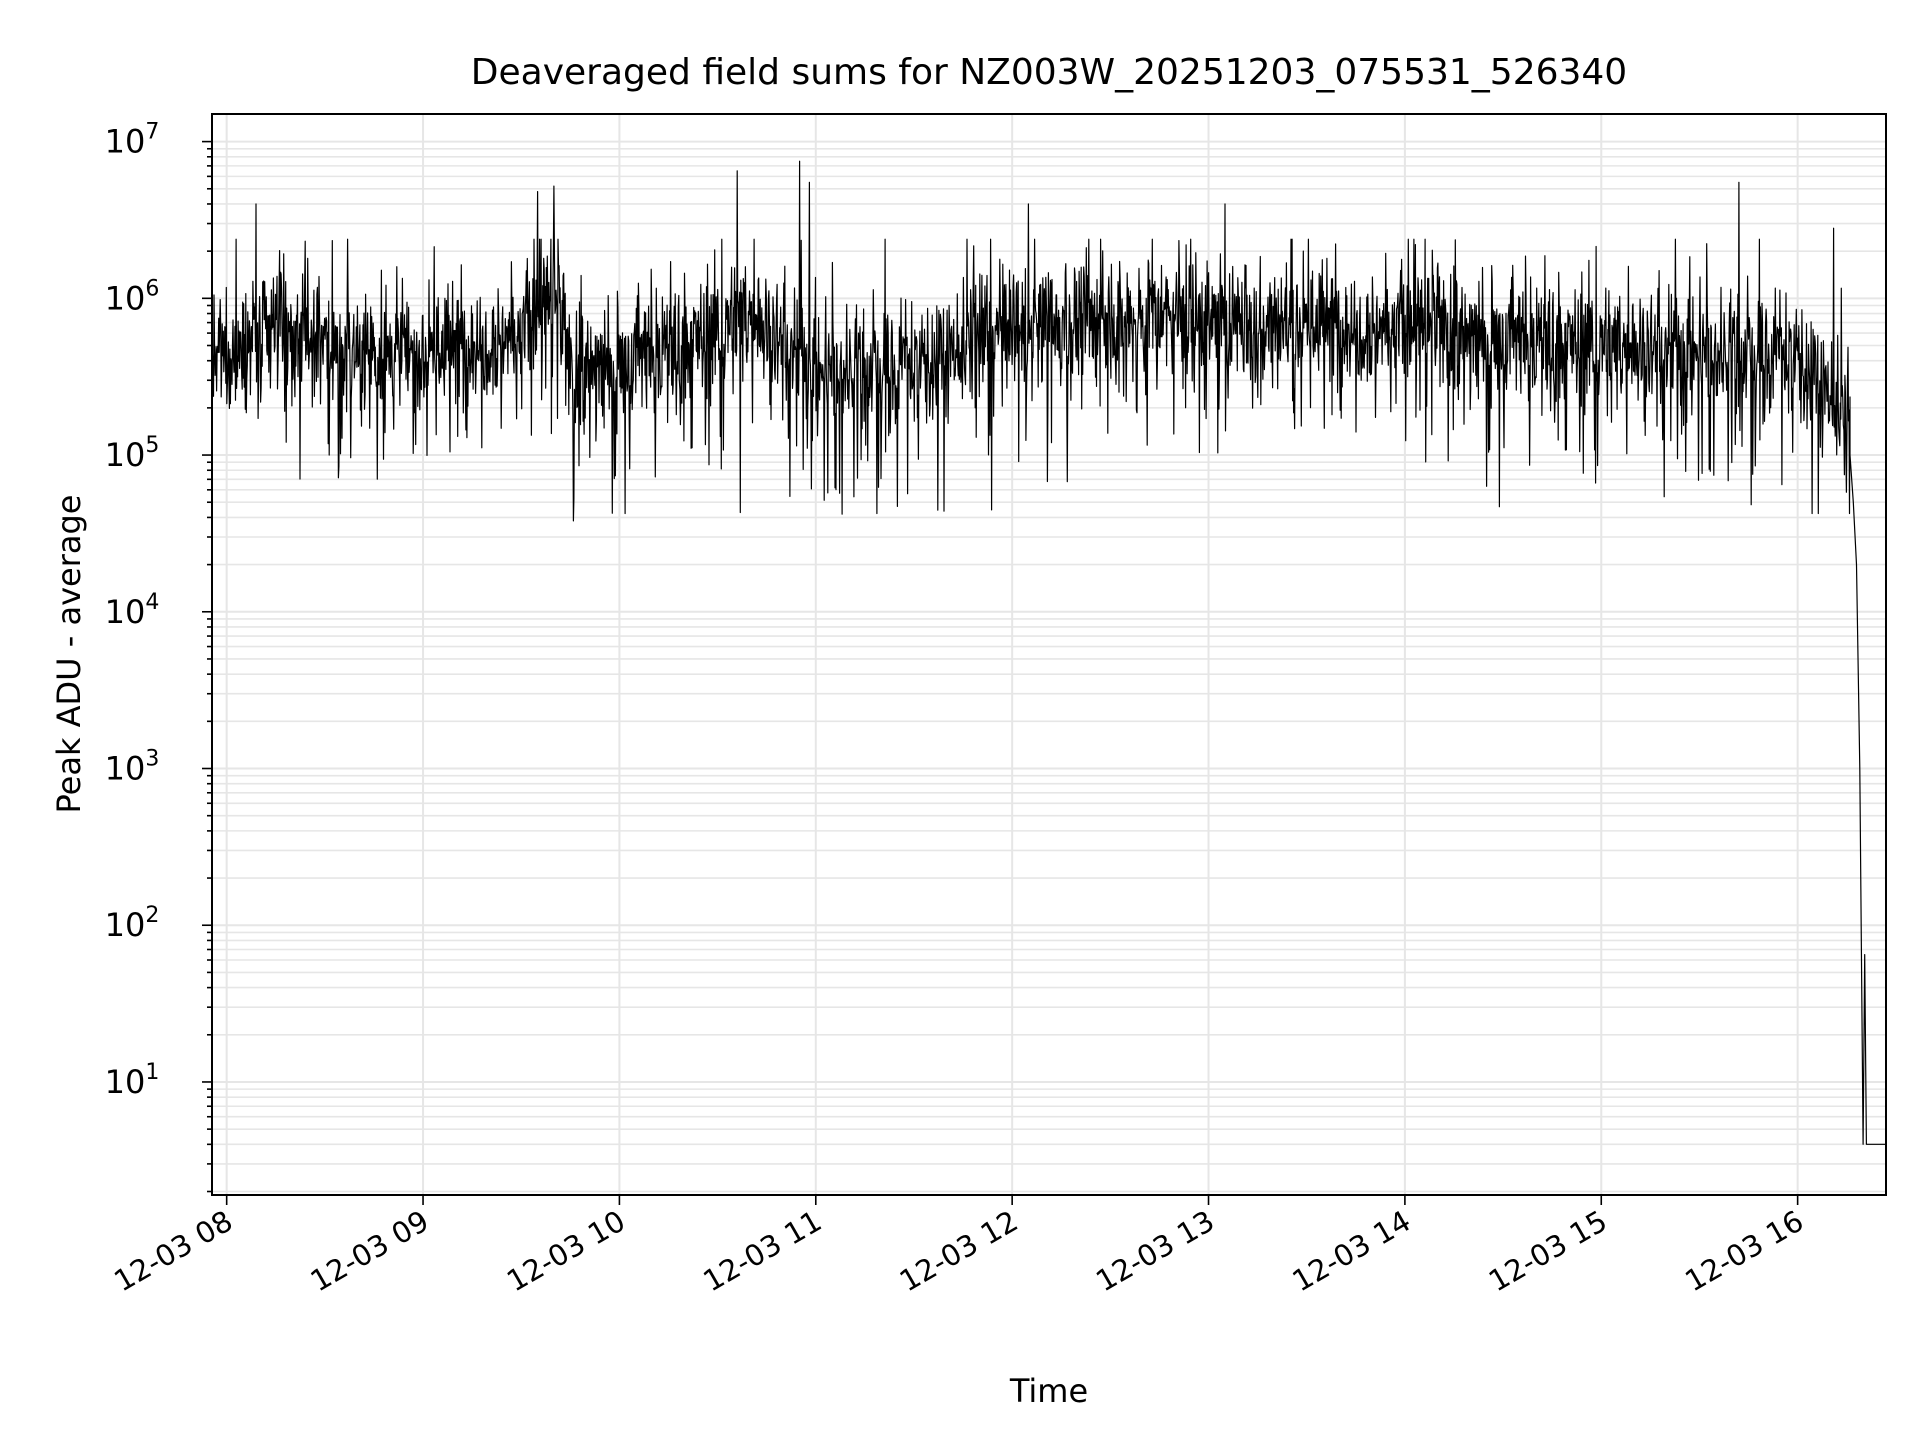 The image size is (1920, 1440). What do you see at coordinates (132, 296) in the screenshot?
I see `y-tick-label: 106` at bounding box center [132, 296].